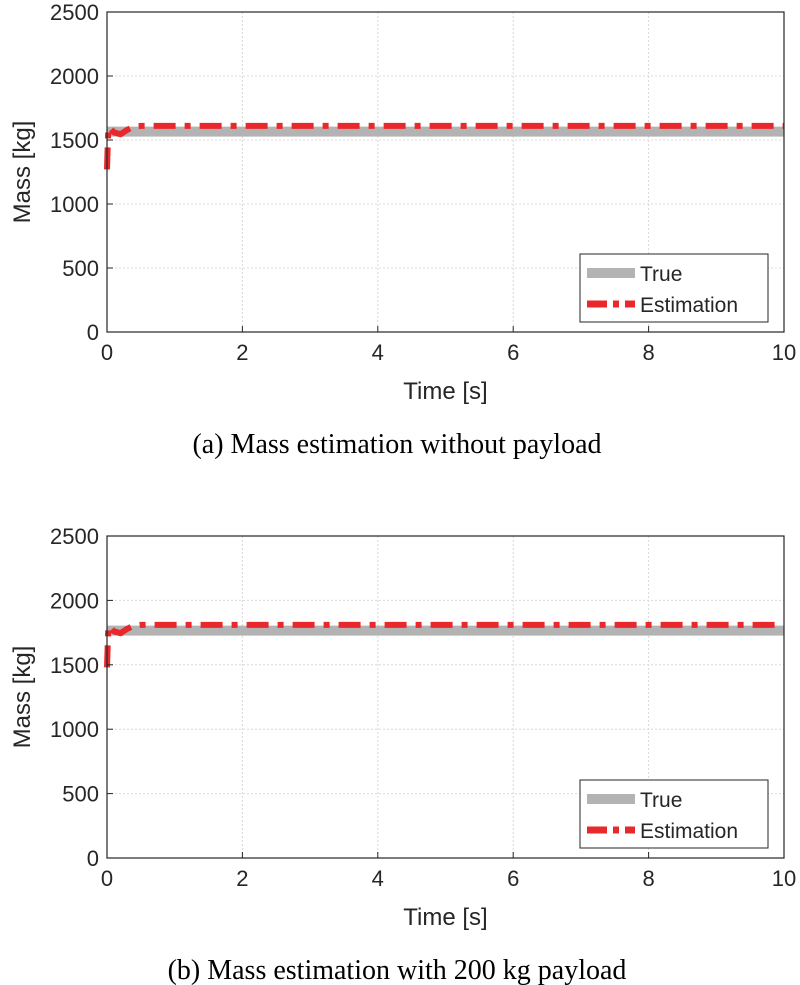 The width and height of the screenshot is (800, 985). Describe the element at coordinates (396, 444) in the screenshot. I see `figure-caption: (a) Mass estimation without payload` at that location.